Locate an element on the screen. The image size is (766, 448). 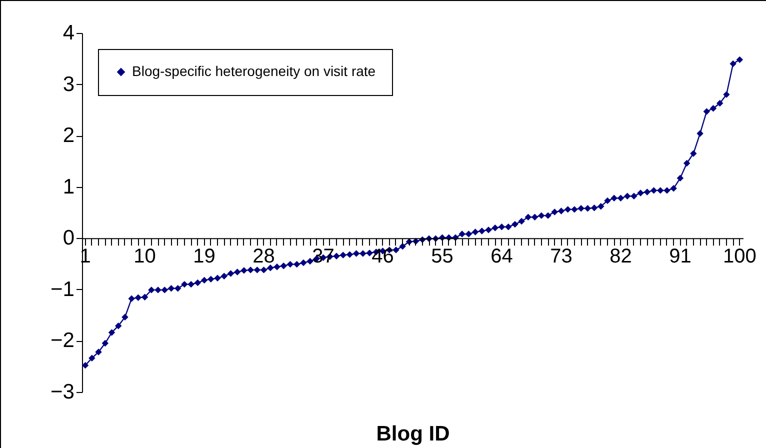
y-tick-label: −3 is located at coordinates (62, 392).